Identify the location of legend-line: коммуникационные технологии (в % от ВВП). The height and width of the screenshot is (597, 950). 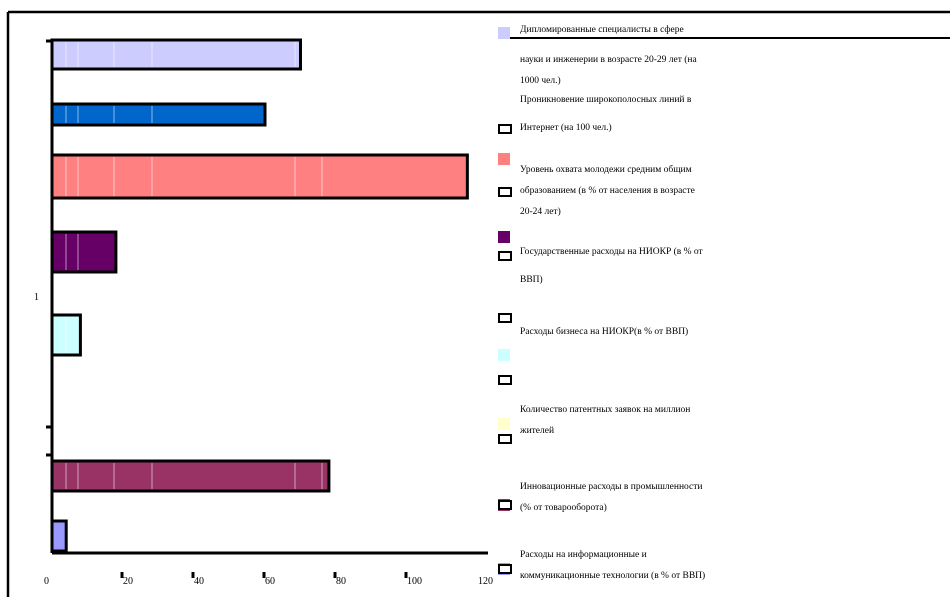
(613, 576).